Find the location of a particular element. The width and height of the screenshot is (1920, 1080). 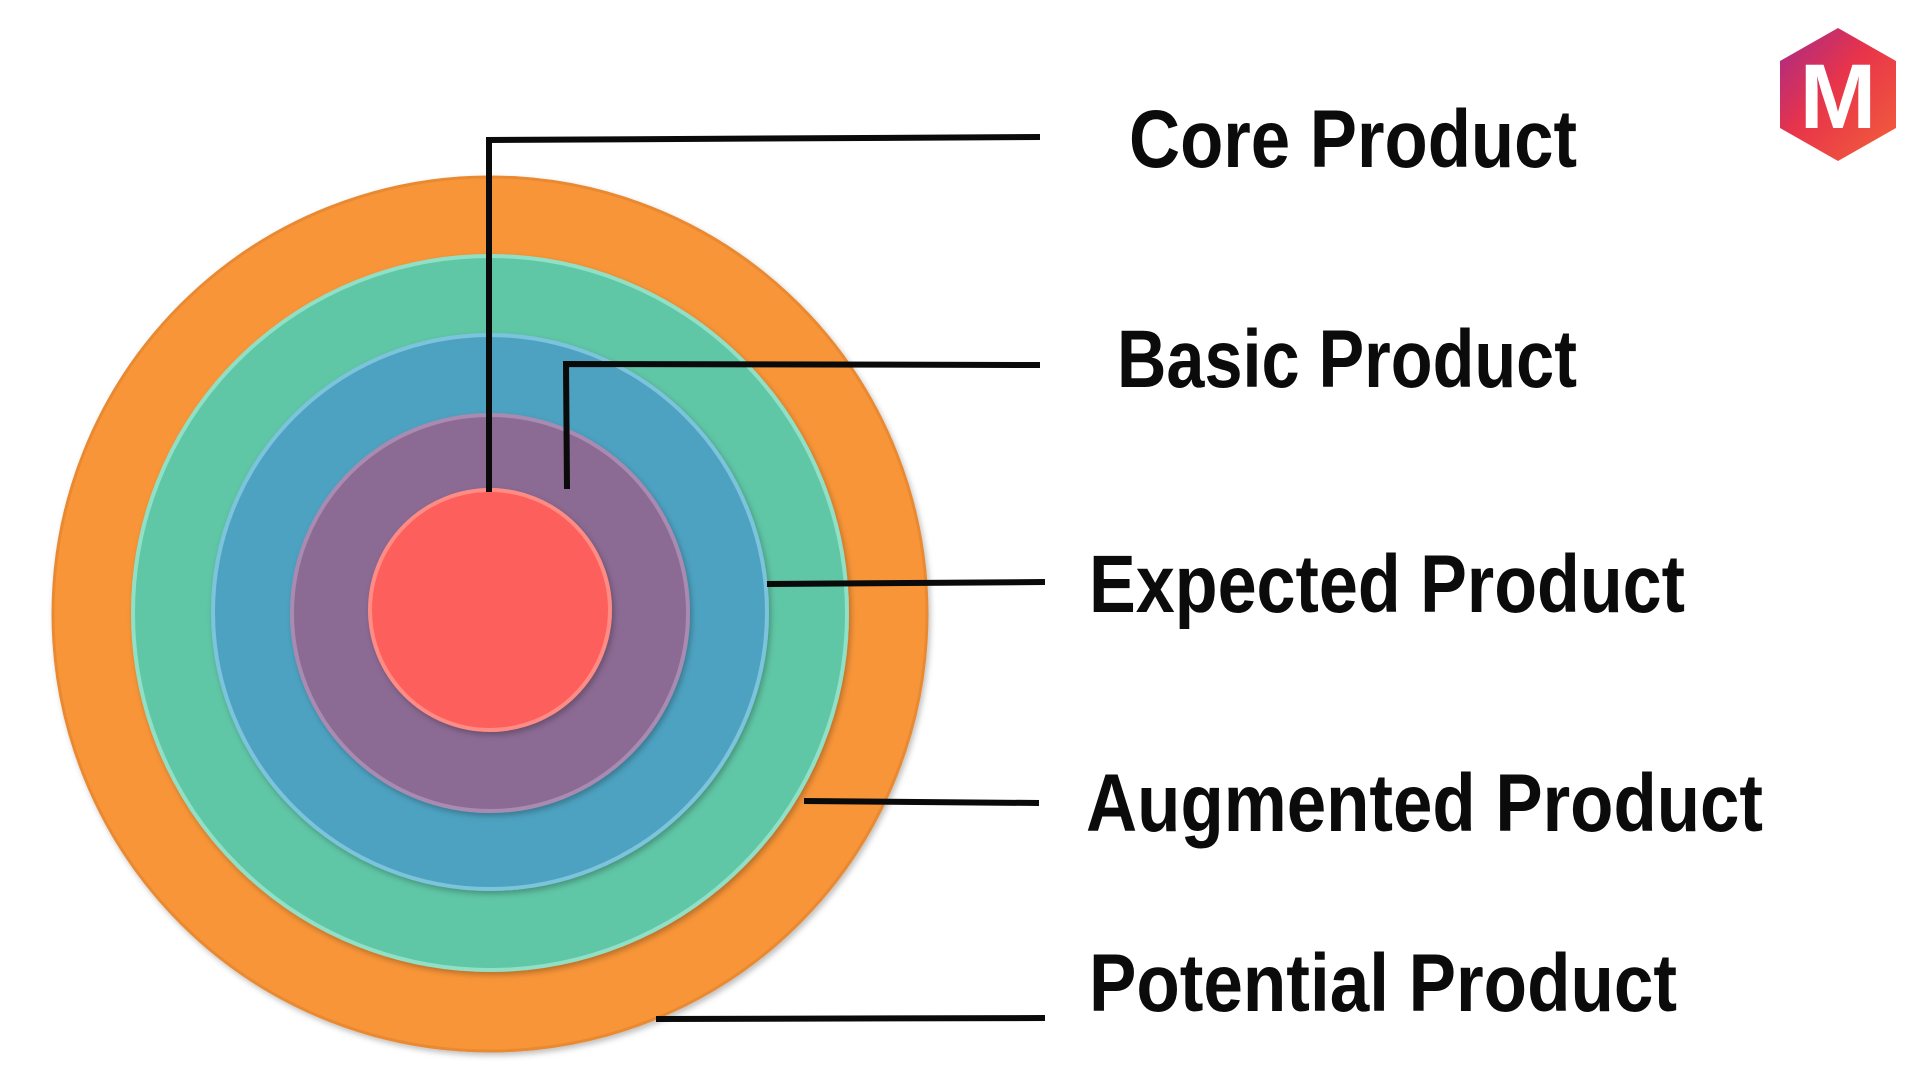

leader-line-potential is located at coordinates (850, 1018).